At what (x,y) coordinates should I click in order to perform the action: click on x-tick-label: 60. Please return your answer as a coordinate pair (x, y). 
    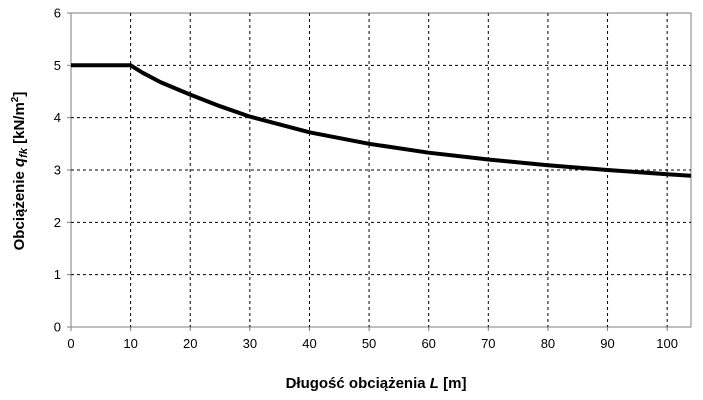
    Looking at the image, I should click on (428, 343).